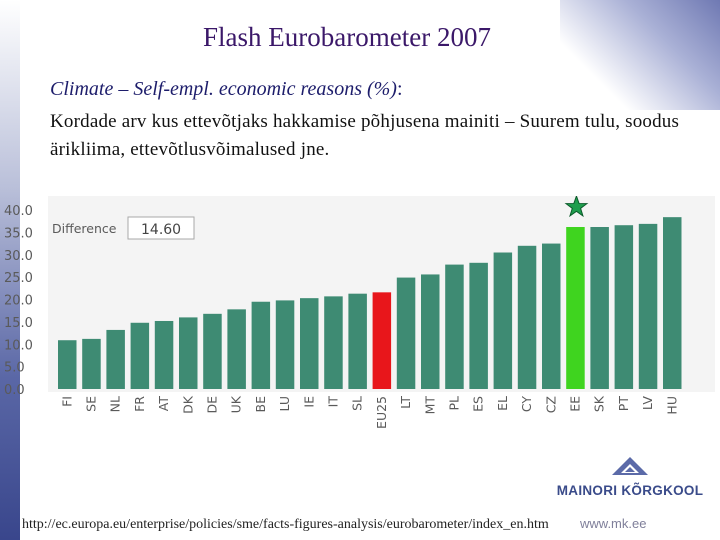  I want to click on star-icon, so click(576, 207).